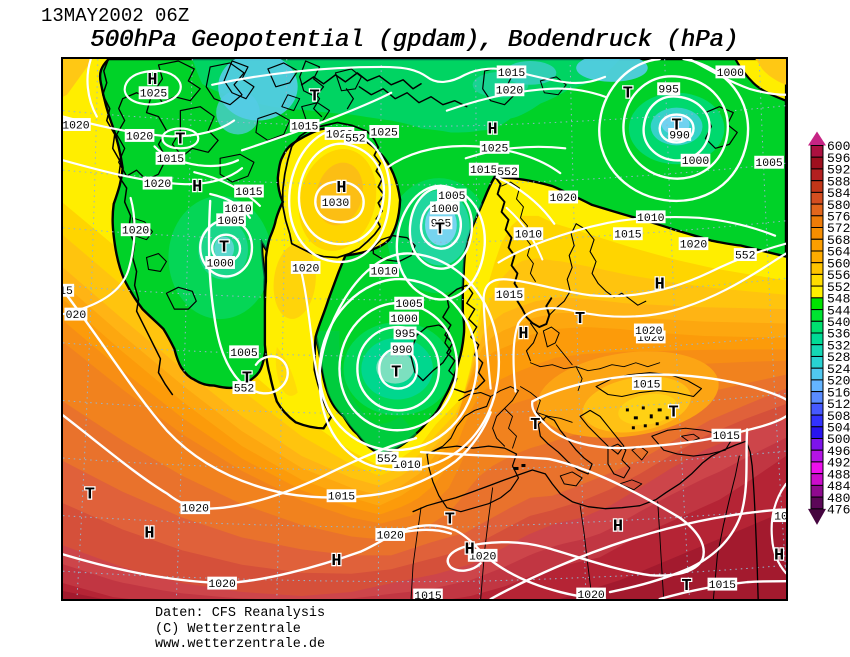  I want to click on svg-text: 488, so click(838, 474).